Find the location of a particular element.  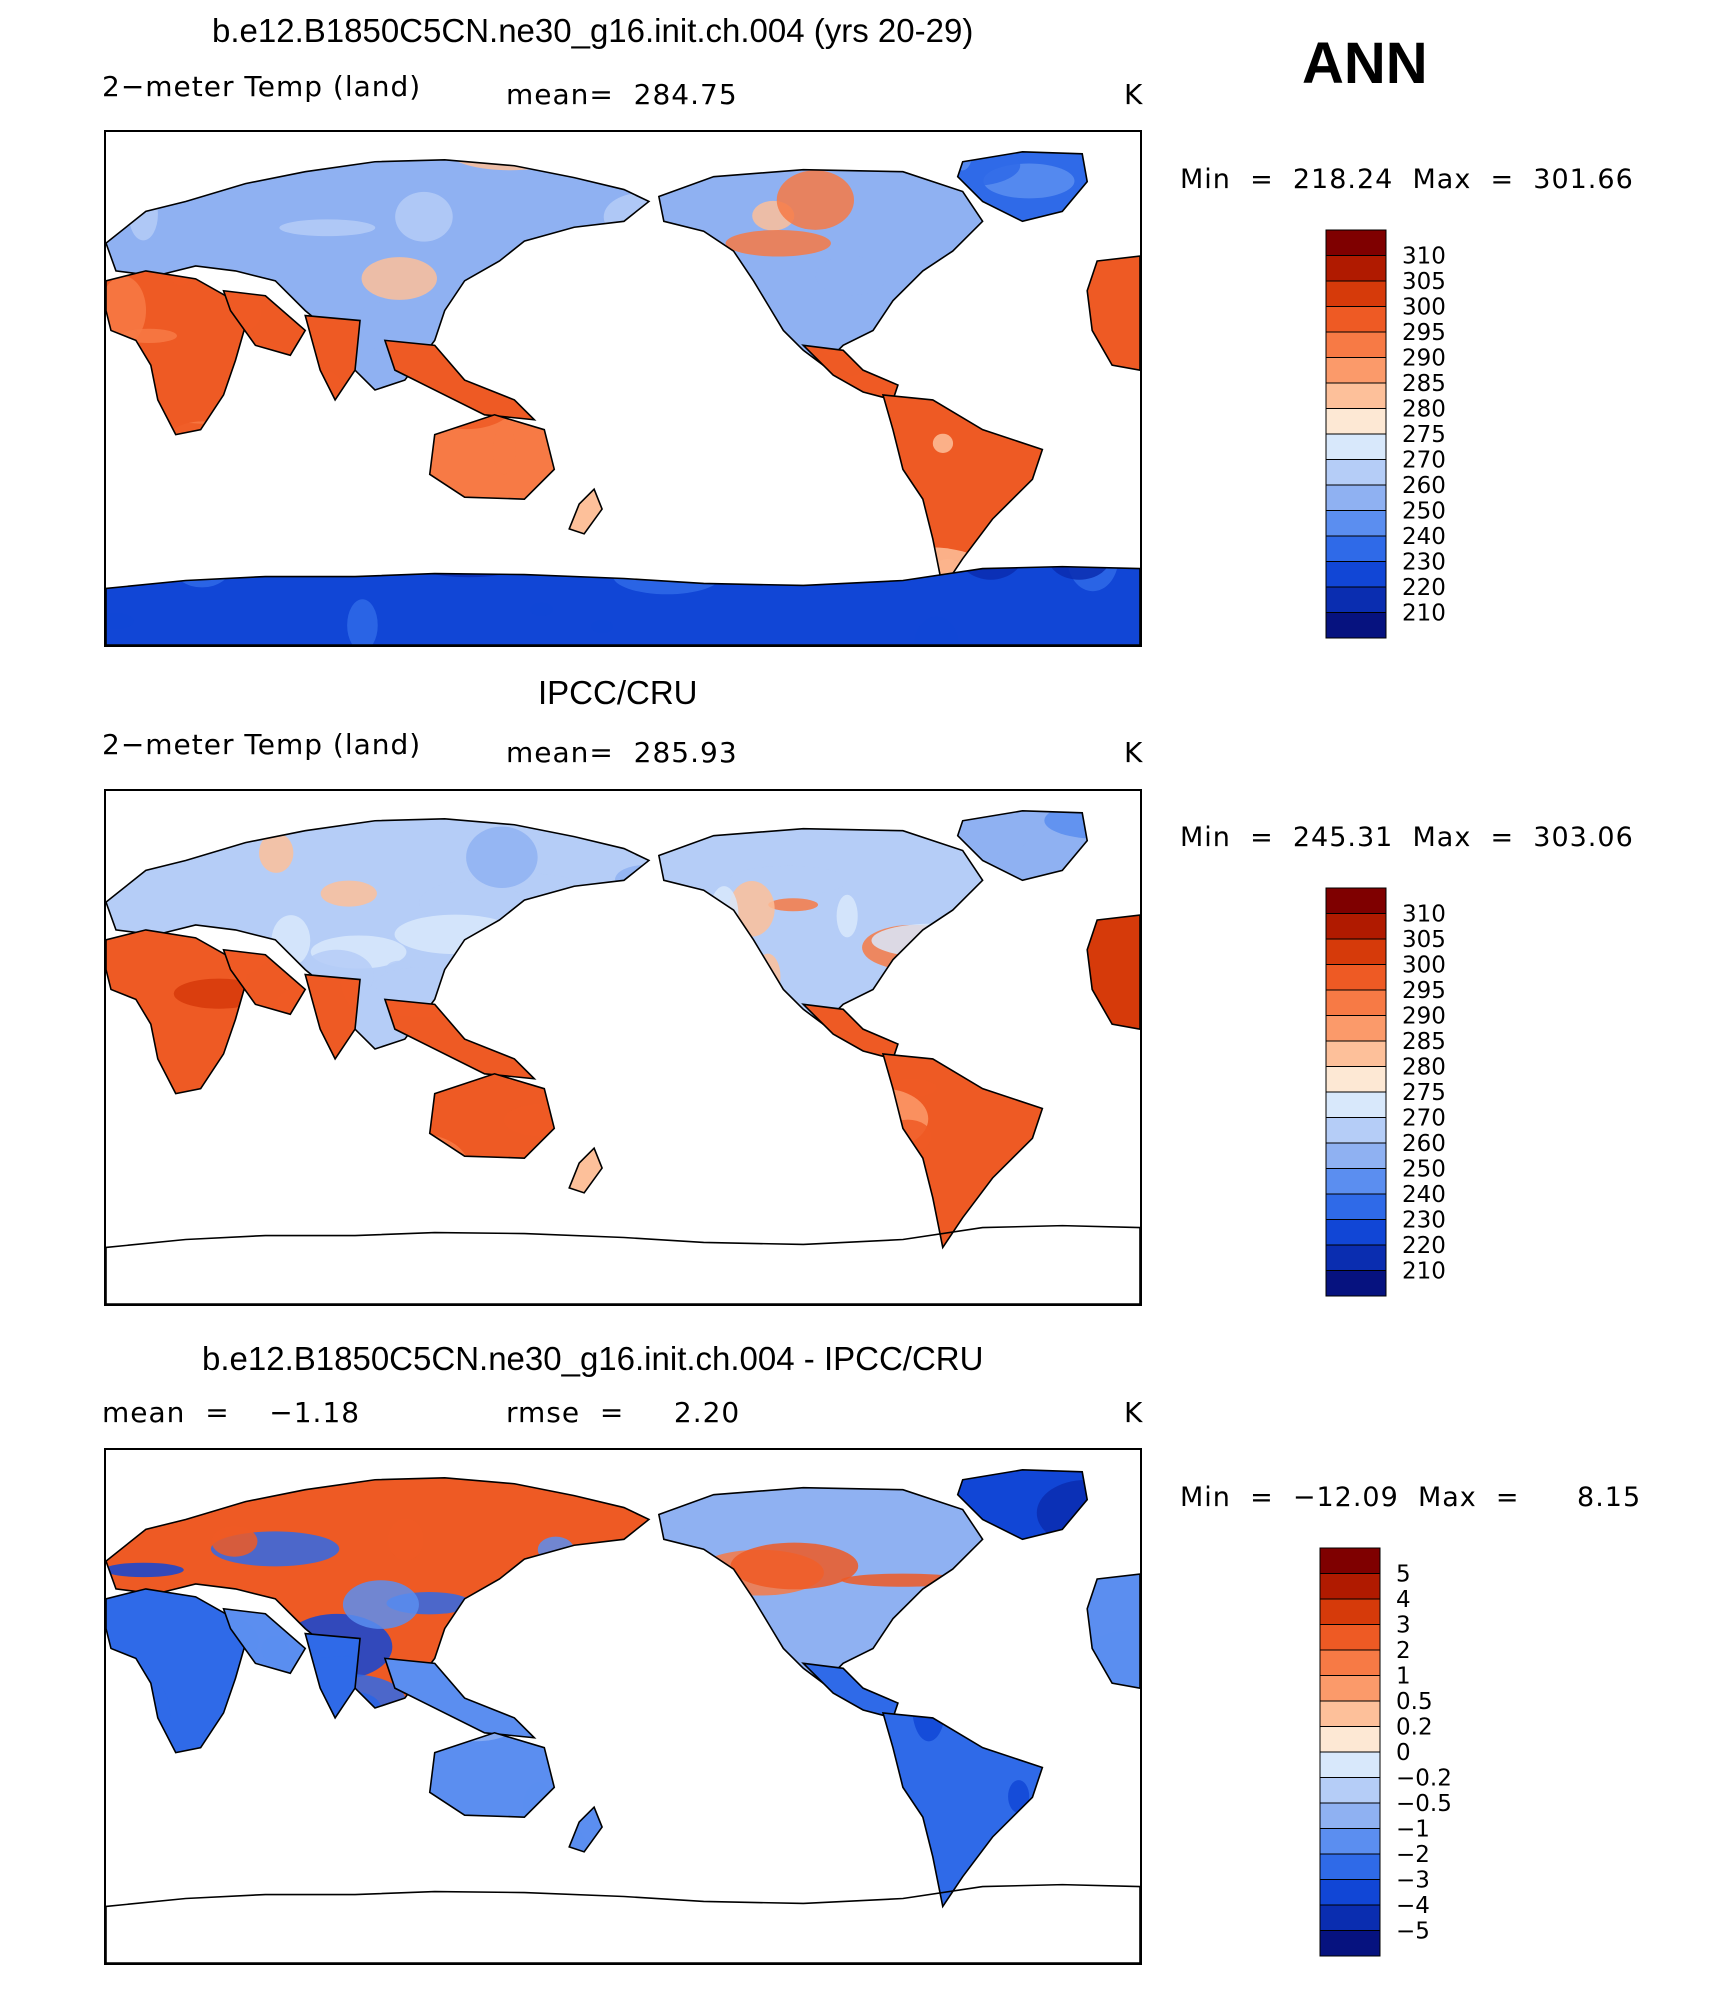

colorbar-tick-label: 5 is located at coordinates (1403, 1575).